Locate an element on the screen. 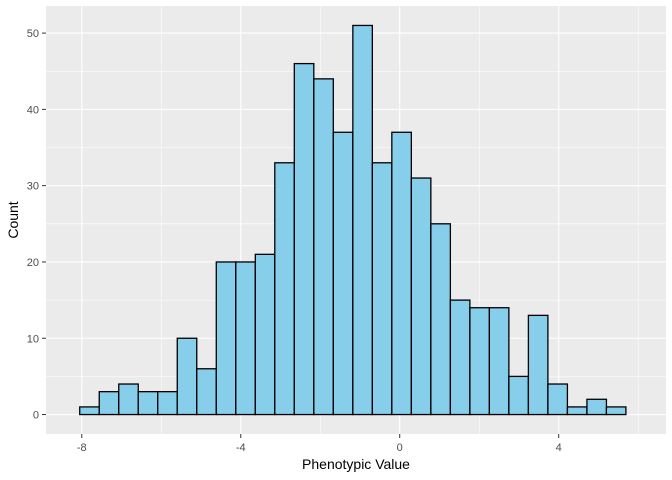  x-axis: -8 -4 0 4 is located at coordinates (319, 444).